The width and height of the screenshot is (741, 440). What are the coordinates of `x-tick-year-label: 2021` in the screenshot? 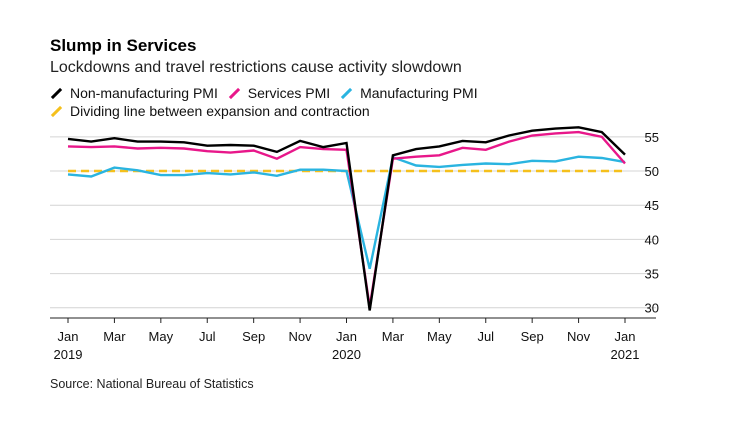 It's located at (625, 354).